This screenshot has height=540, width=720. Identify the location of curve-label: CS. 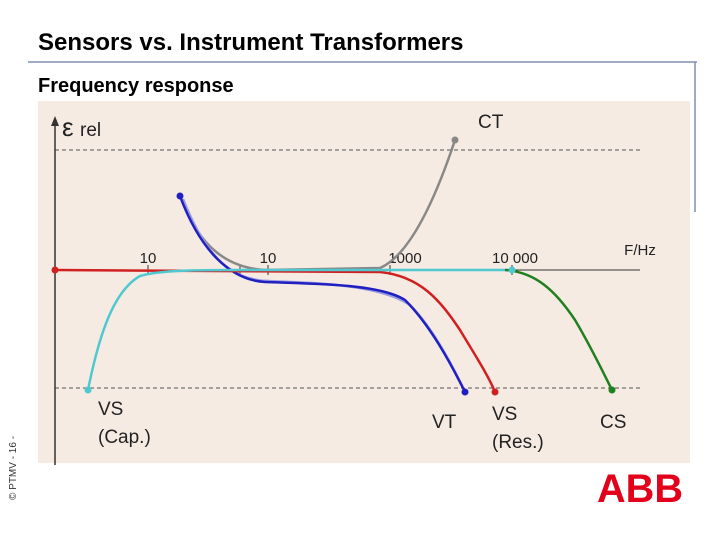
(613, 422).